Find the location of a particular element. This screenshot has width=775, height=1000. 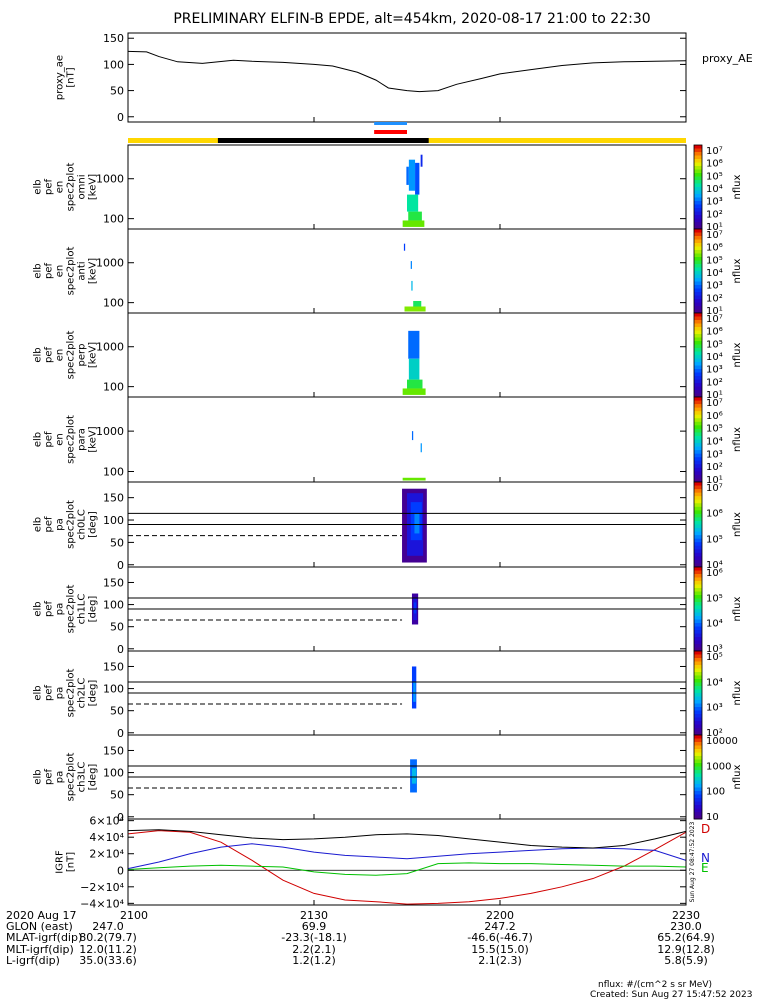

colorbar-tick-label: 10⁵ is located at coordinates (714, 598).